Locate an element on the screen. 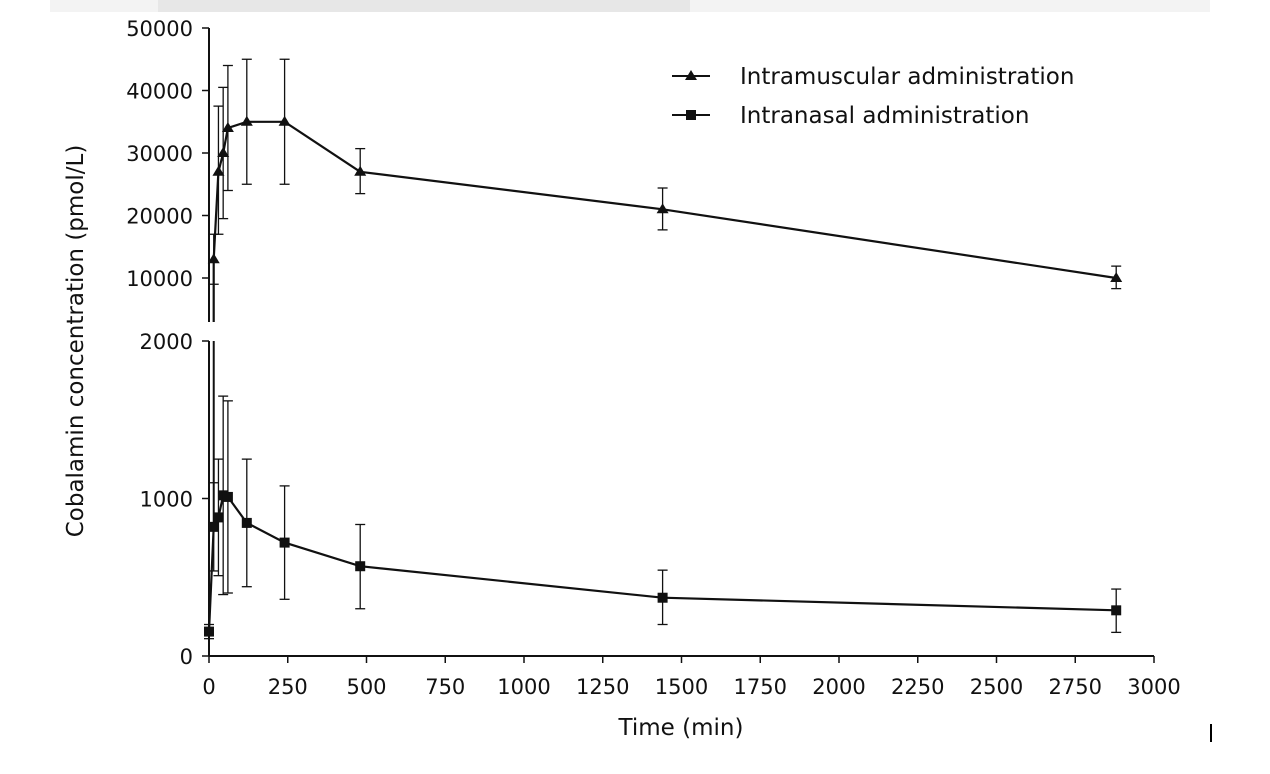 Image resolution: width=1270 pixels, height=774 pixels. y-tick-label-upper: 50000 is located at coordinates (159, 29).